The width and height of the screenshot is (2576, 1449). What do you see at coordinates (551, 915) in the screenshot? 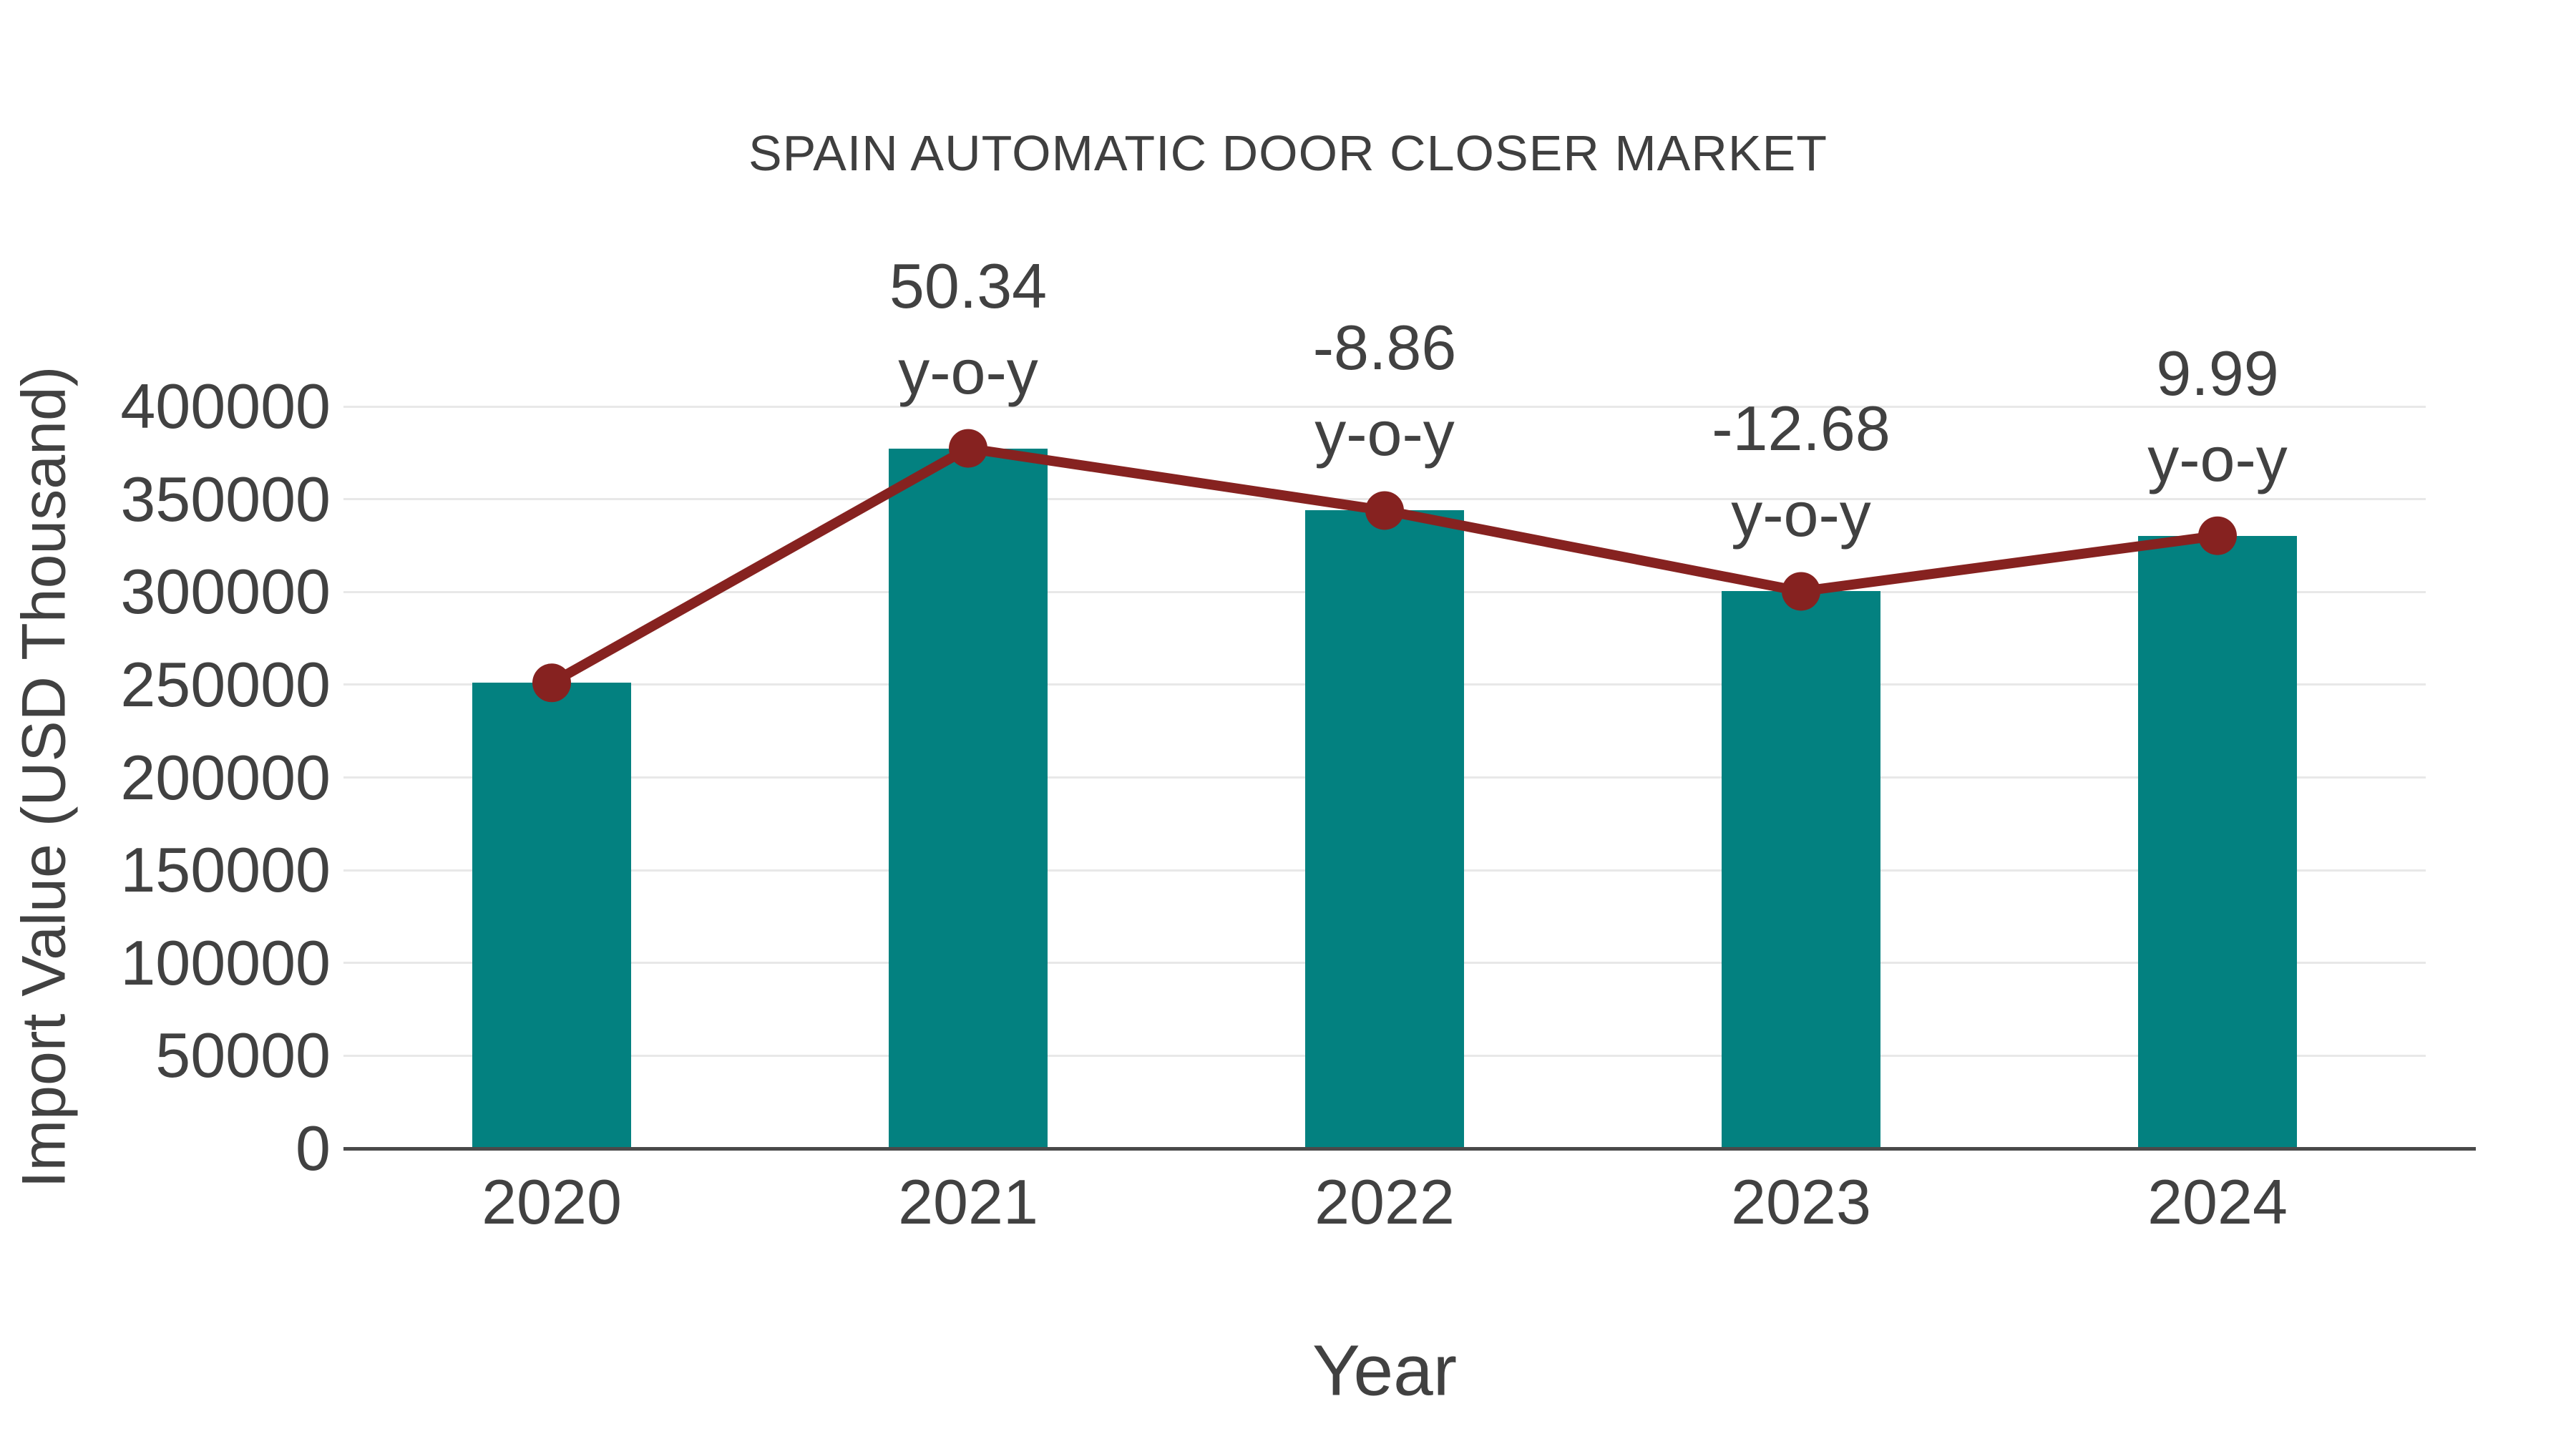
I see `bar-2020` at bounding box center [551, 915].